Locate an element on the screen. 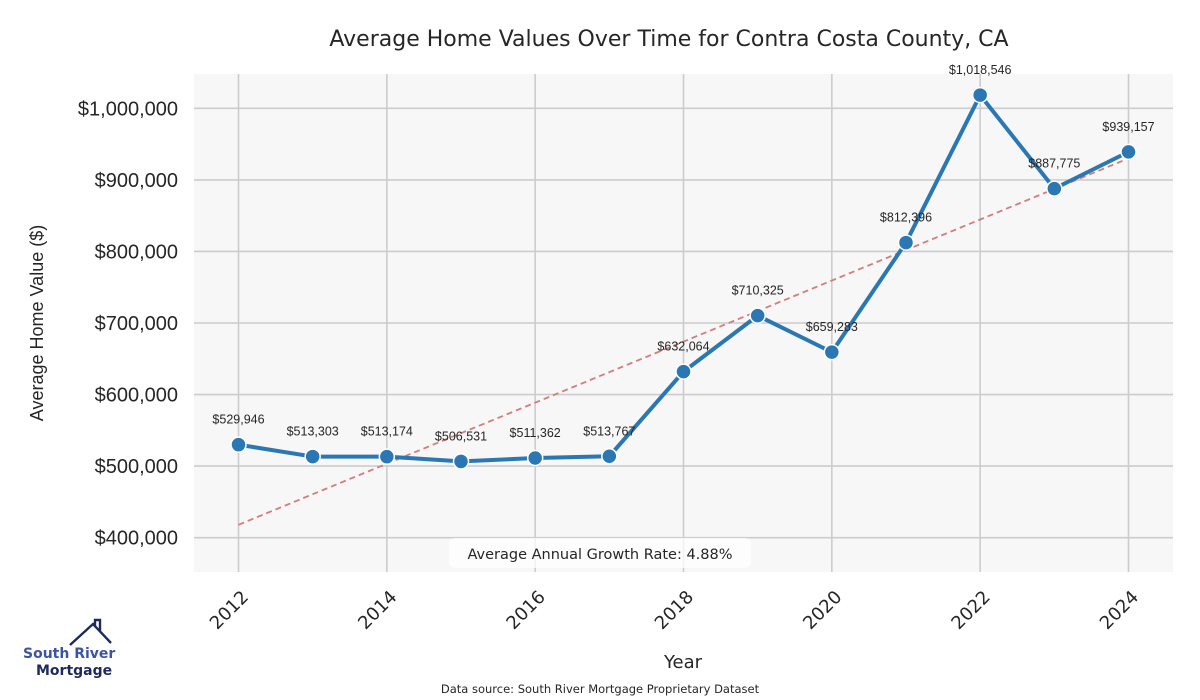 The width and height of the screenshot is (1200, 700). y-tick-label: $500,000 is located at coordinates (136, 467).